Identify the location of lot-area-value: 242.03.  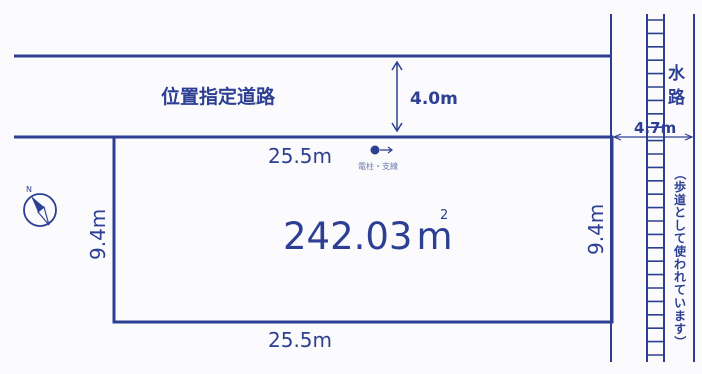
(347, 236).